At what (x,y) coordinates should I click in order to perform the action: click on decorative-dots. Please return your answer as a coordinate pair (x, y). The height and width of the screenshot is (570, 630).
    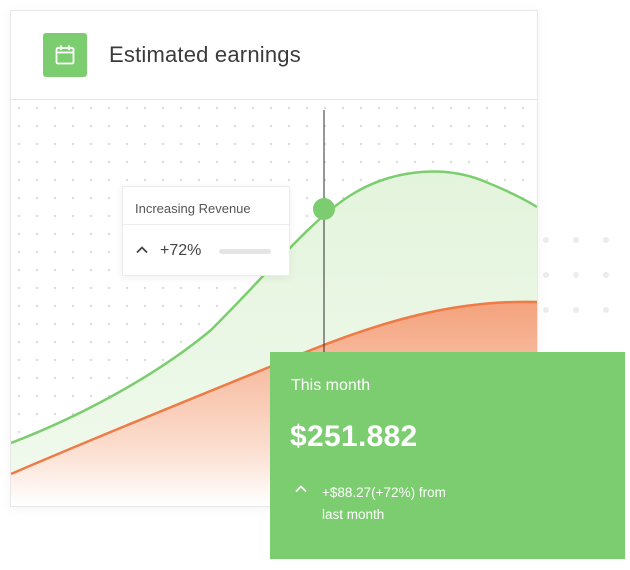
    Looking at the image, I should click on (576, 275).